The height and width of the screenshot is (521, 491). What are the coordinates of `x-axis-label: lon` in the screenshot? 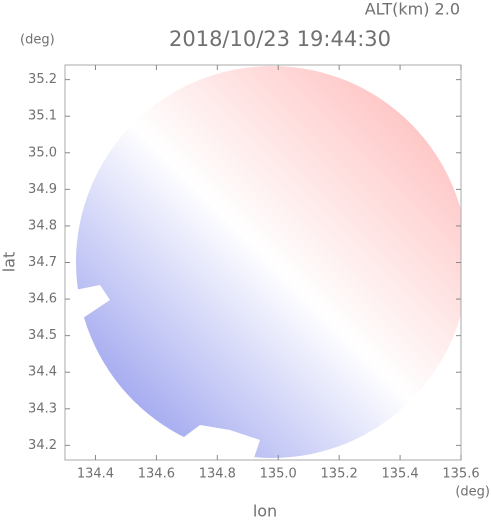 It's located at (265, 511).